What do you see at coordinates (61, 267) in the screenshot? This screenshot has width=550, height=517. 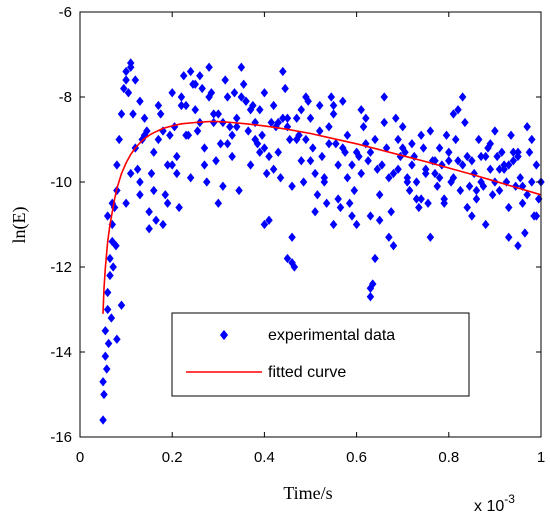 I see `y-tick-label: -12` at bounding box center [61, 267].